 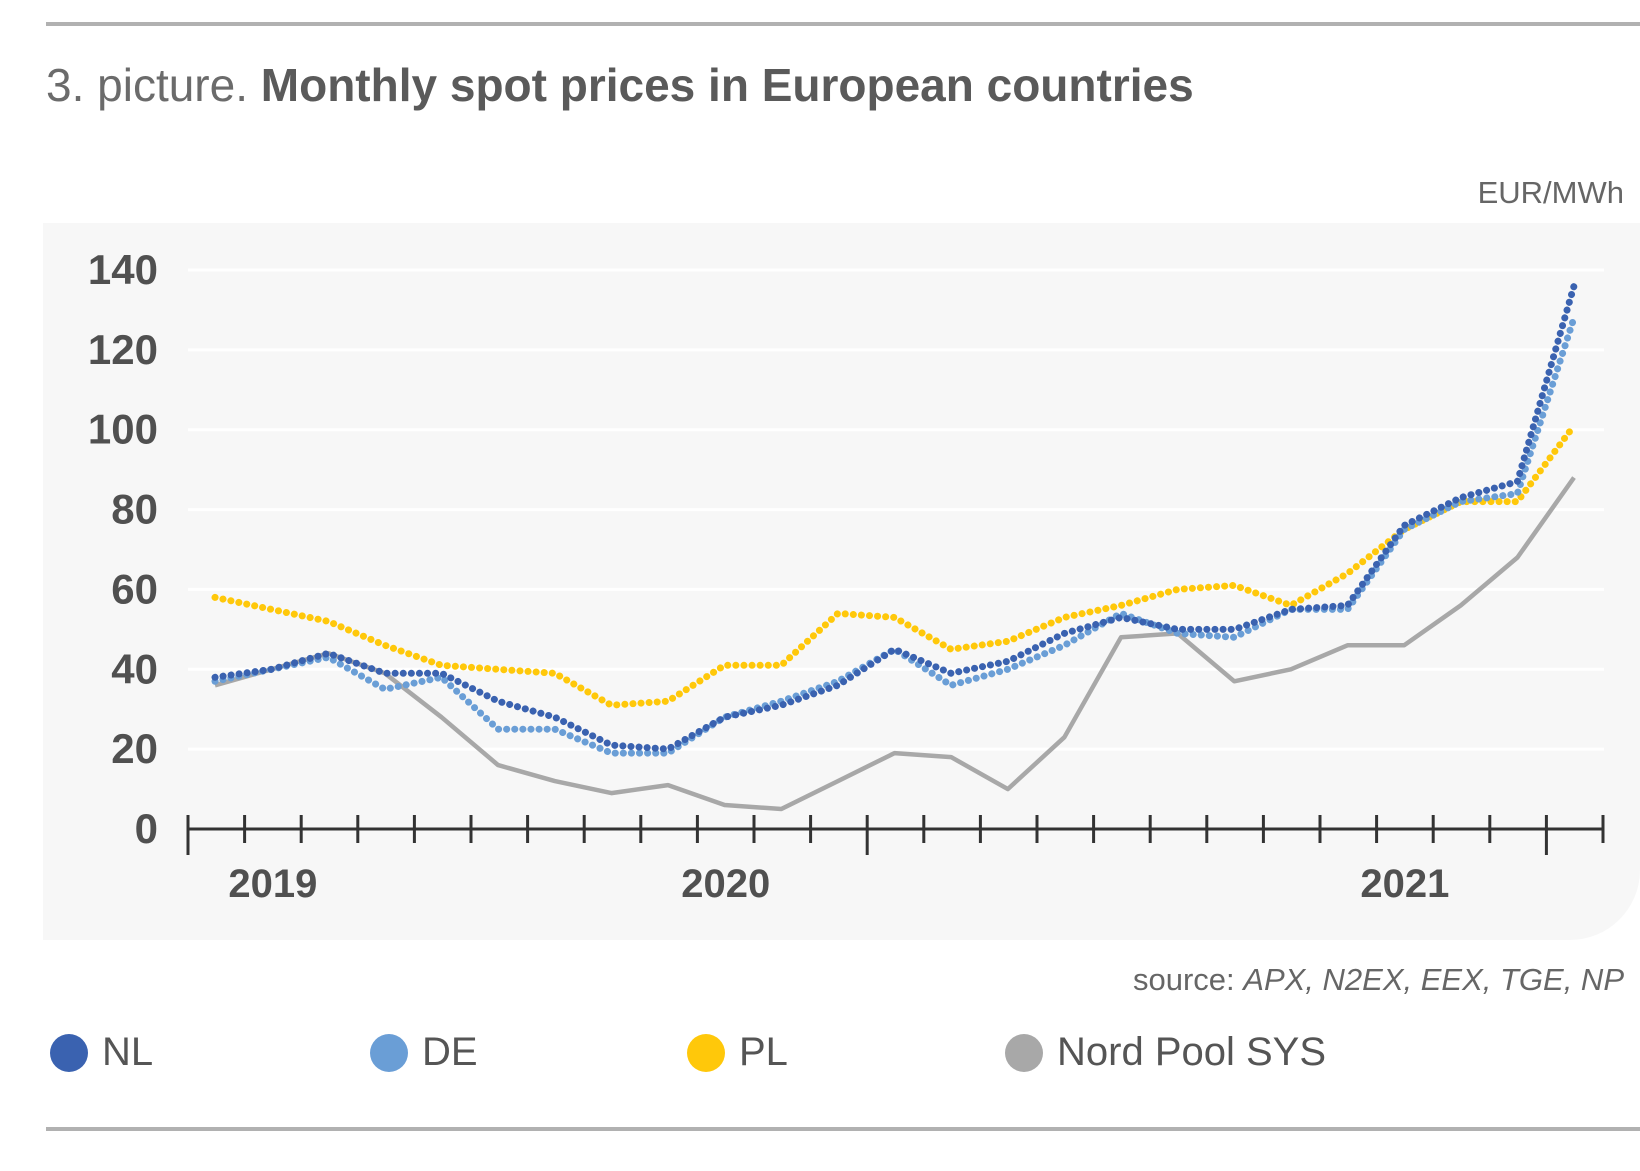 What do you see at coordinates (123, 269) in the screenshot?
I see `y-tick-label: 140` at bounding box center [123, 269].